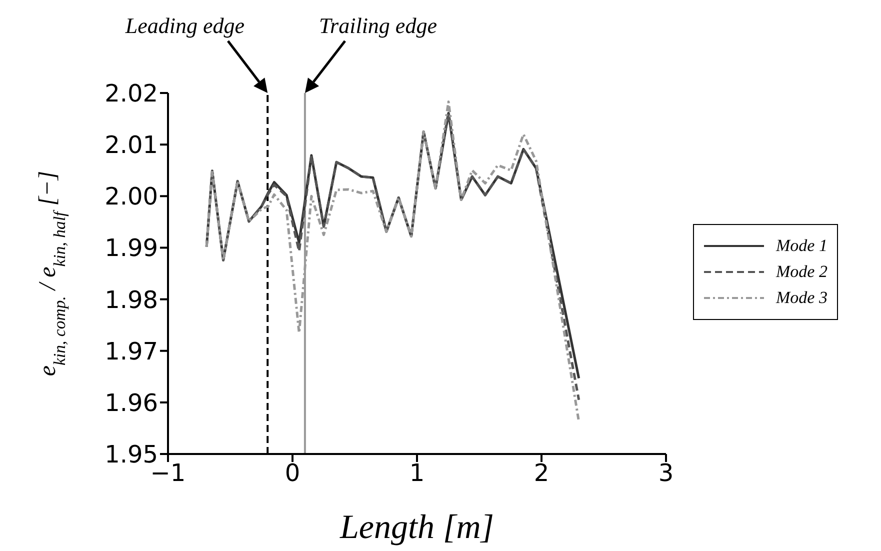 This screenshot has width=881, height=551. I want to click on y-tick-label: 1.99, so click(131, 248).